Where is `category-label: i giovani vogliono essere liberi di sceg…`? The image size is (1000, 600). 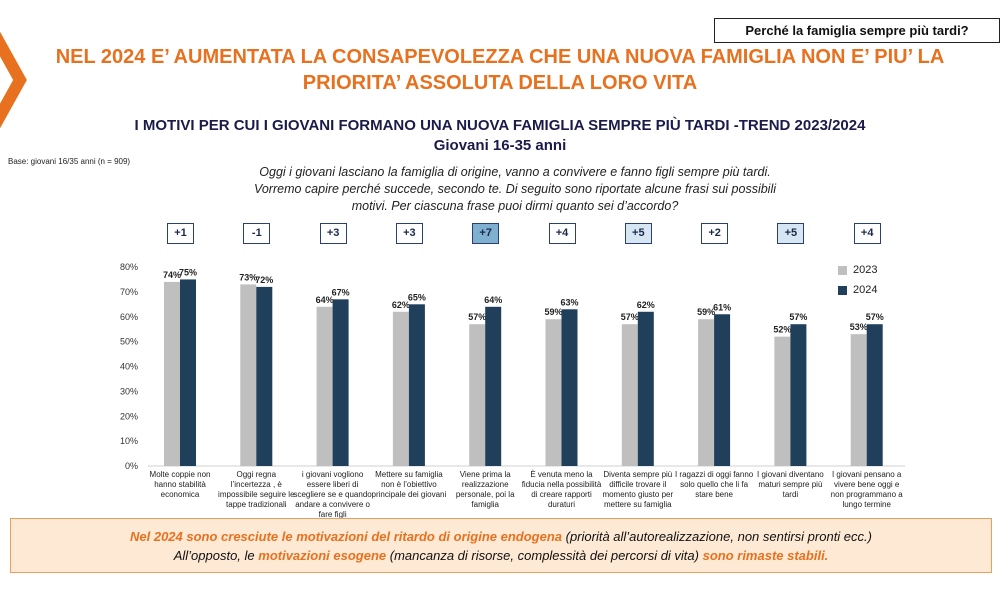 category-label: i giovani vogliono essere liberi di sceg… is located at coordinates (332, 494).